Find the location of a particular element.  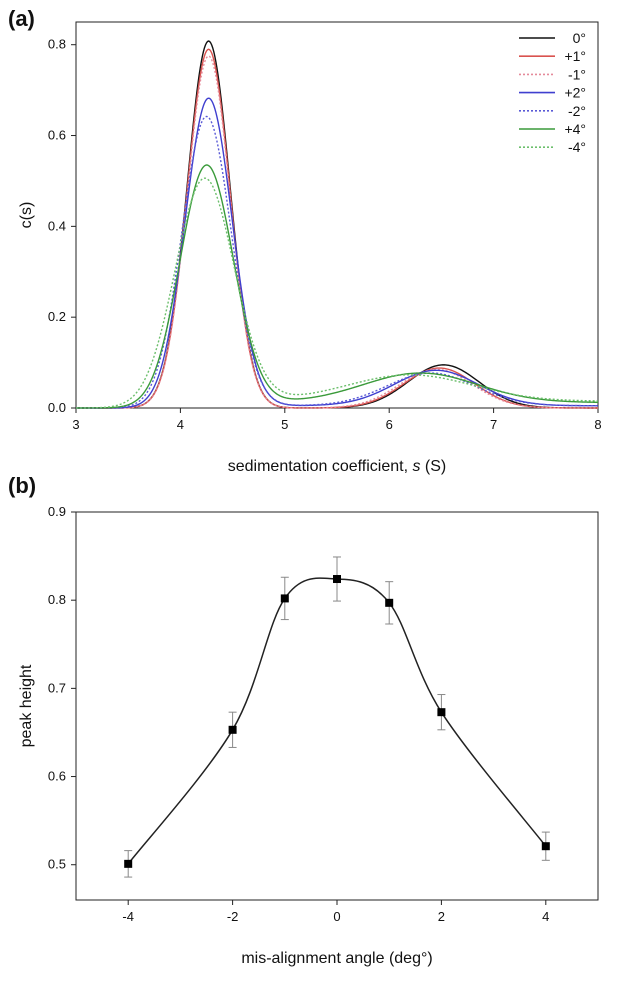

panel-b-y-tick-label: 0.9 is located at coordinates (57, 511).